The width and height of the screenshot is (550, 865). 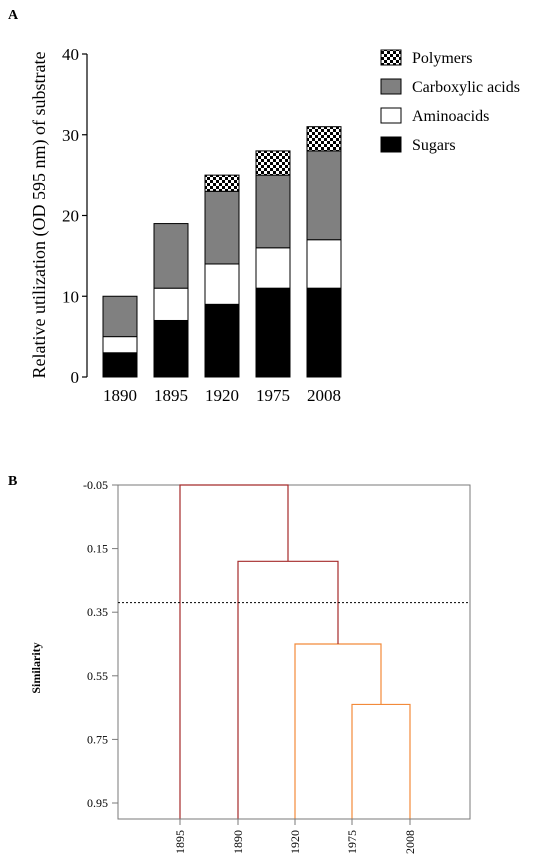 I want to click on leaf-label: 1895, so click(x=180, y=842).